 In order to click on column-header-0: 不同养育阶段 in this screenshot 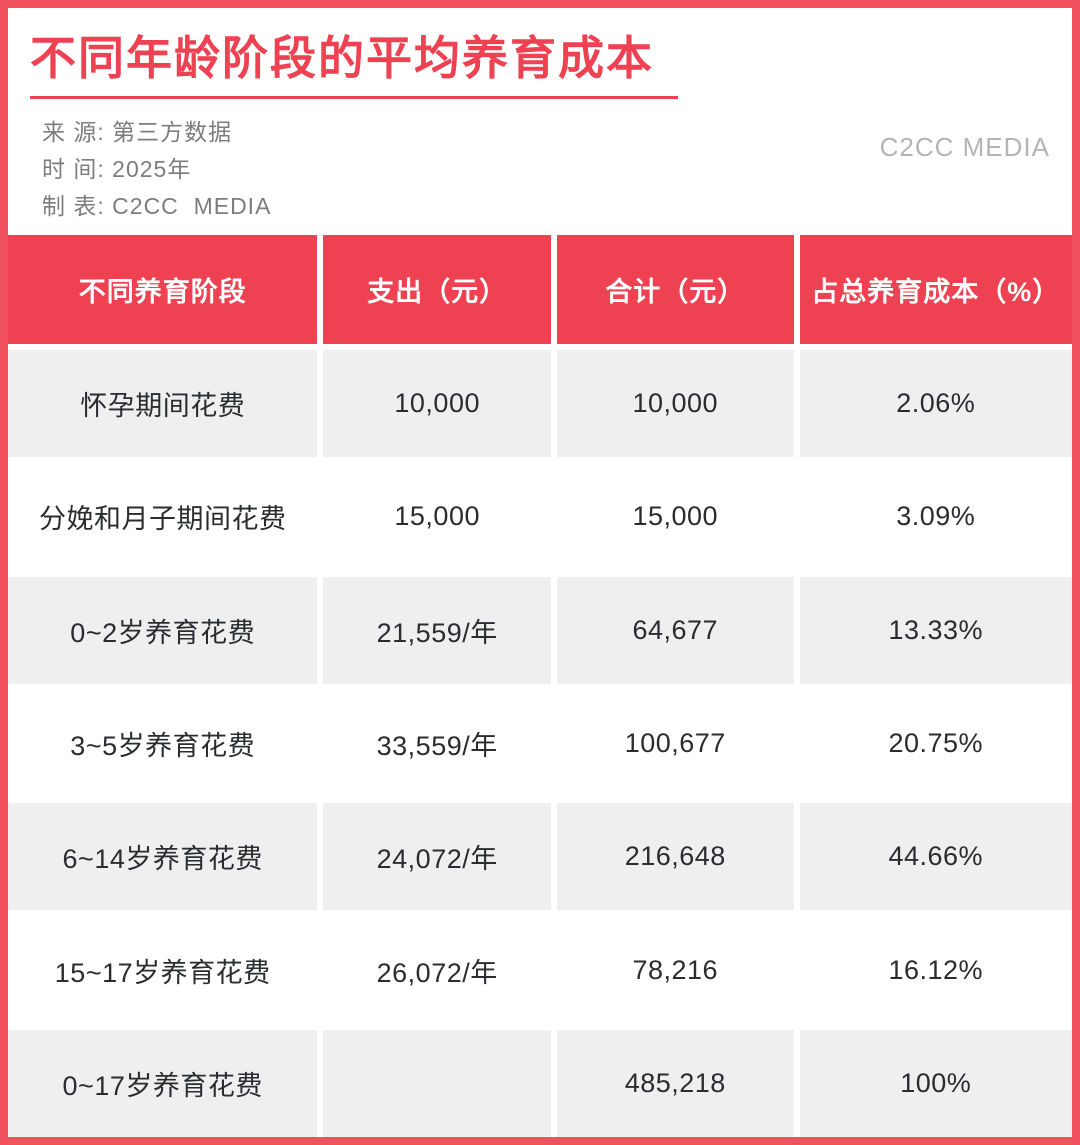, I will do `click(163, 289)`.